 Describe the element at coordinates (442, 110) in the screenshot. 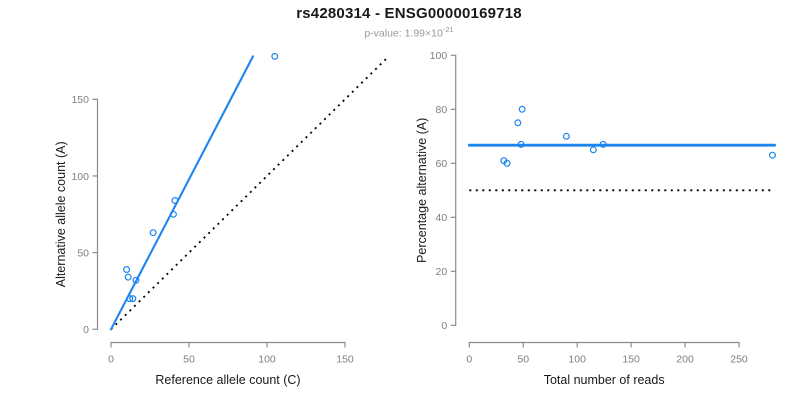

I see `right-y-tick-label: 80` at that location.